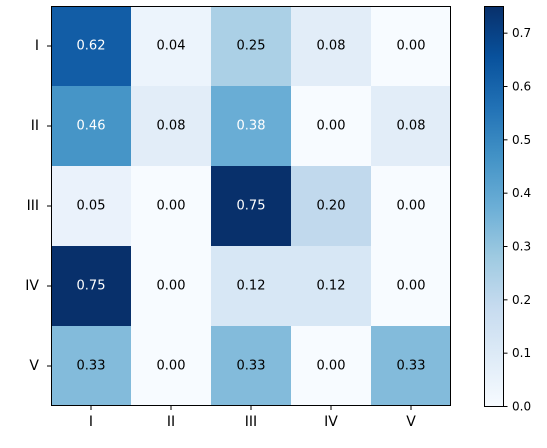 The image size is (547, 448). Describe the element at coordinates (521, 140) in the screenshot. I see `colorbar-tick-label: 0.5` at that location.